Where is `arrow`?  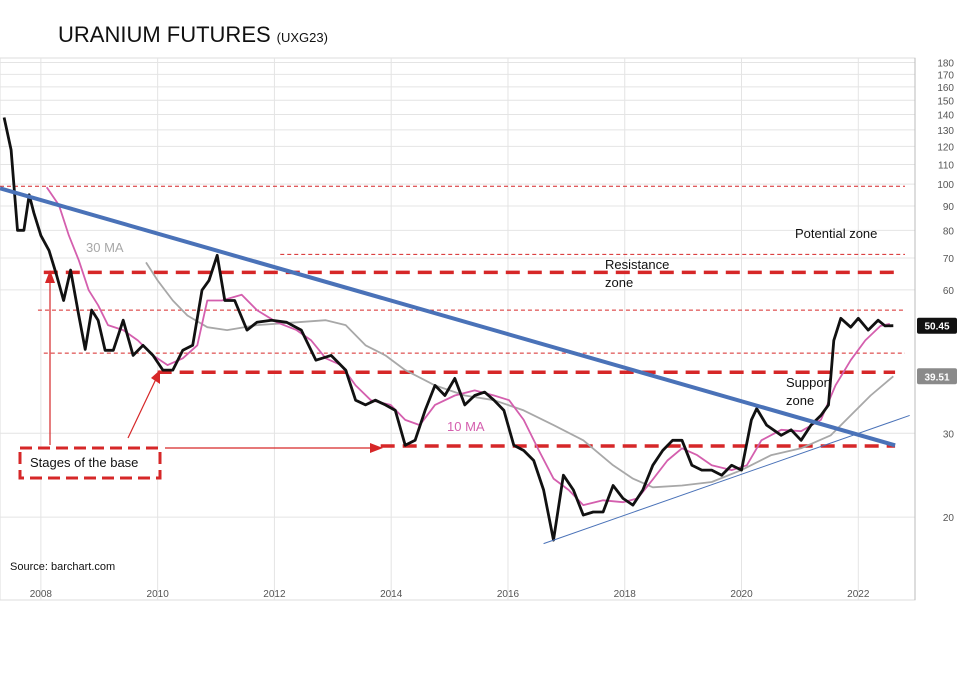
arrow is located at coordinates (142, 408).